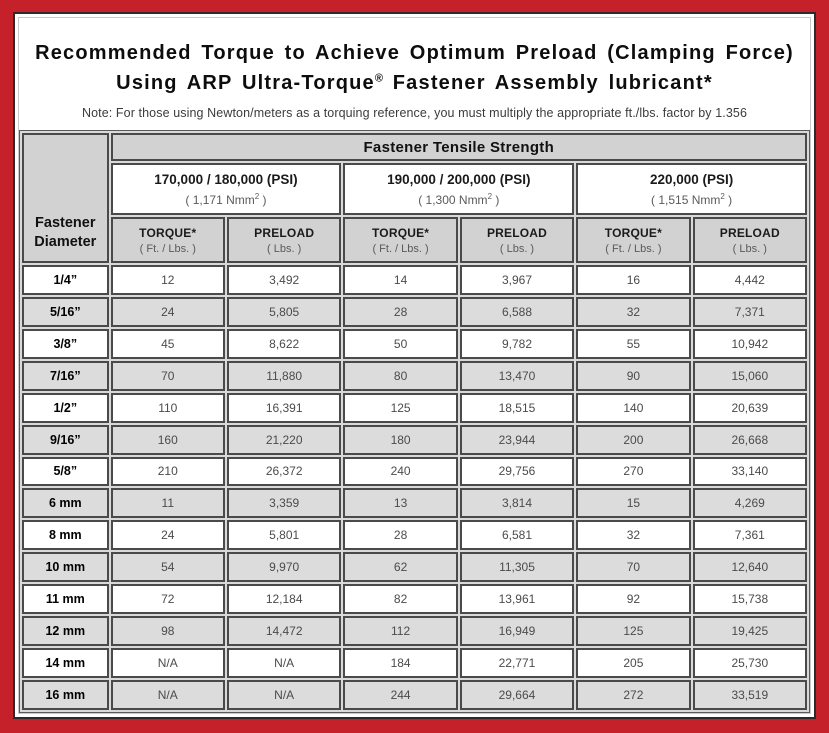 The height and width of the screenshot is (733, 829). What do you see at coordinates (167, 535) in the screenshot?
I see `torque-value-cell: 24` at bounding box center [167, 535].